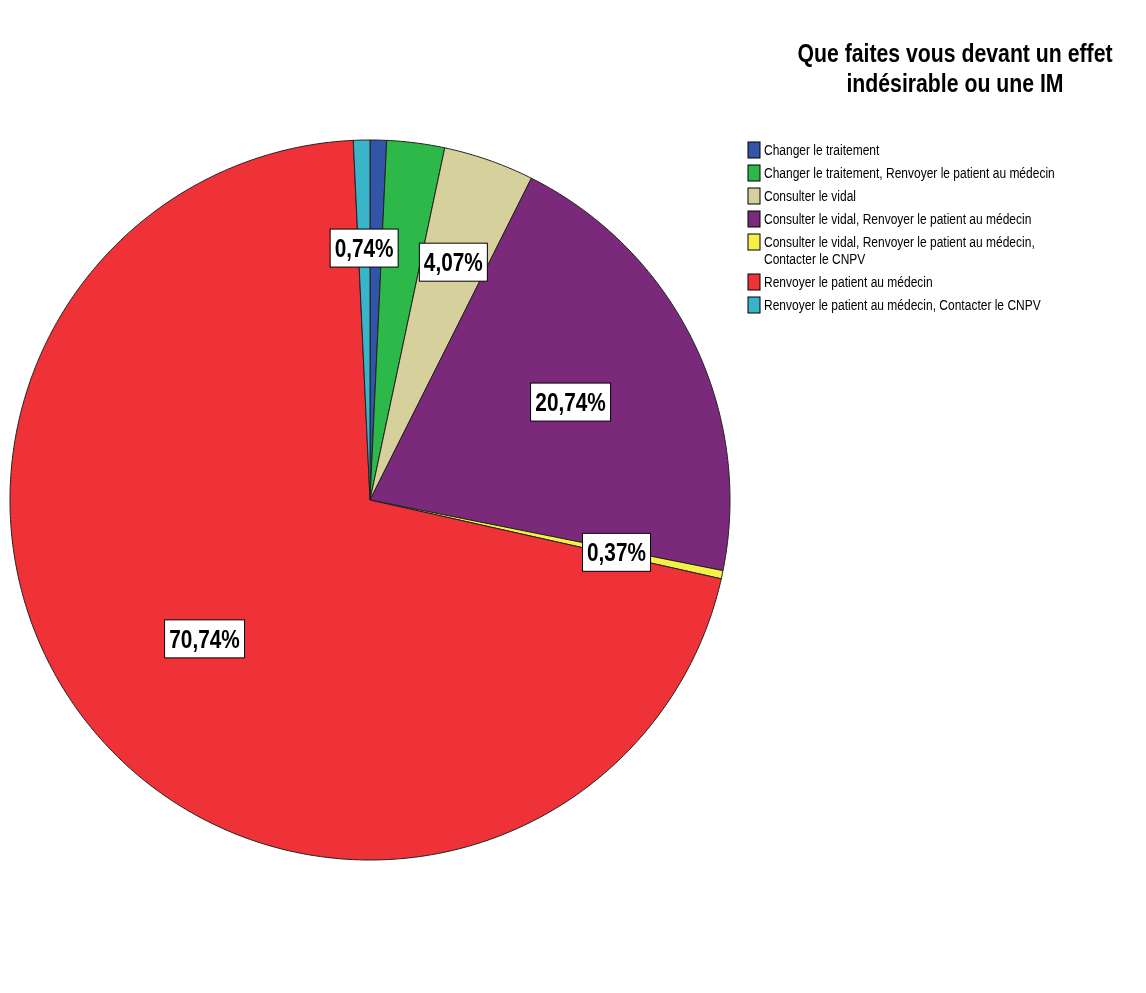 The width and height of the screenshot is (1146, 993). Describe the element at coordinates (570, 402) in the screenshot. I see `data-label: 20,74%` at that location.